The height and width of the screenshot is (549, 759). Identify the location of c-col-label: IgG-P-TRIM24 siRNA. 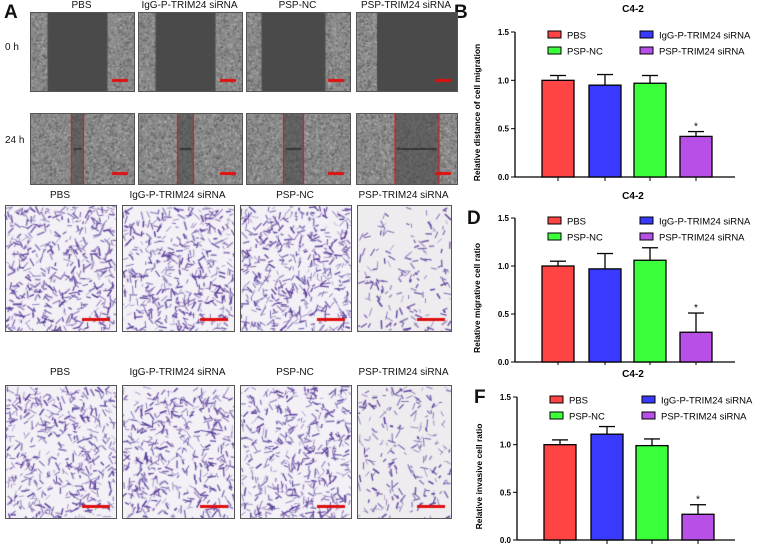
(177, 195).